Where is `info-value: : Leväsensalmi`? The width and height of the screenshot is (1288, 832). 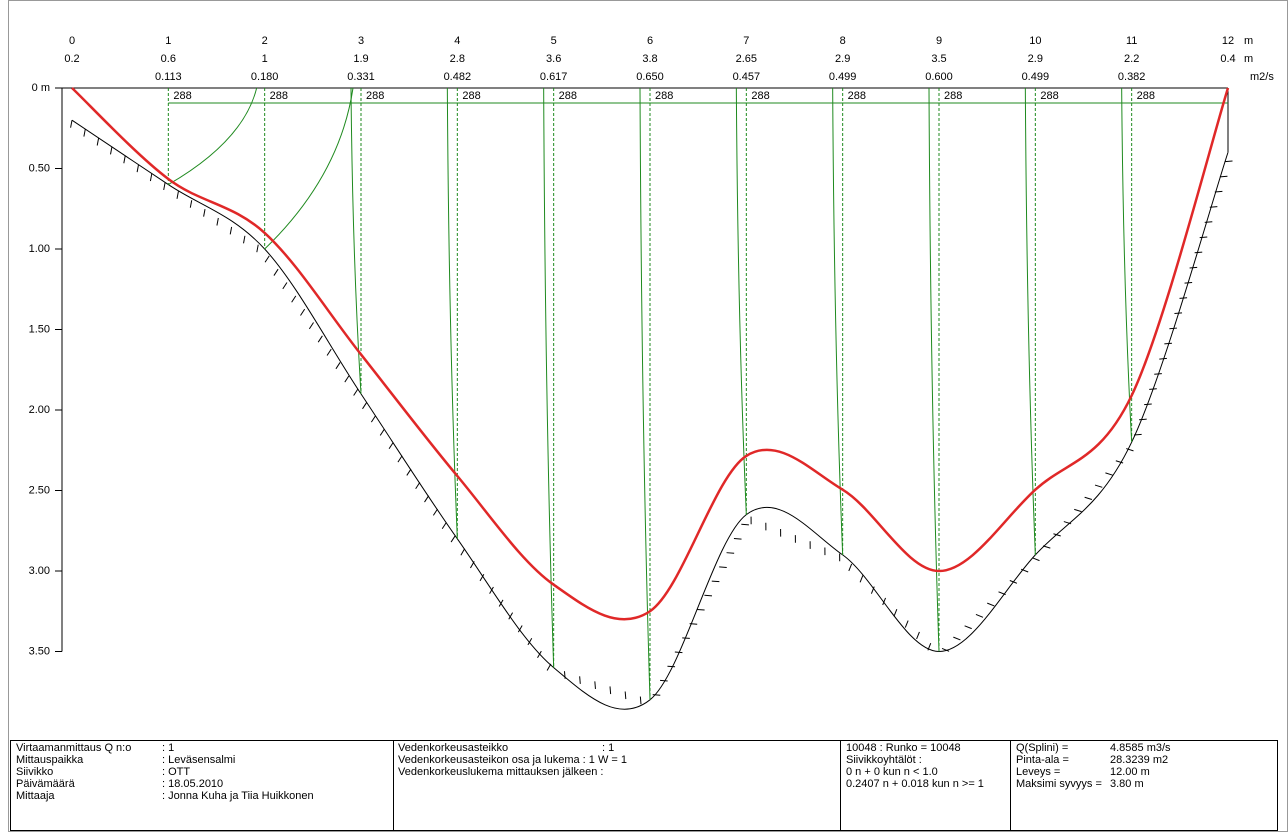 info-value: : Leväsensalmi is located at coordinates (198, 760).